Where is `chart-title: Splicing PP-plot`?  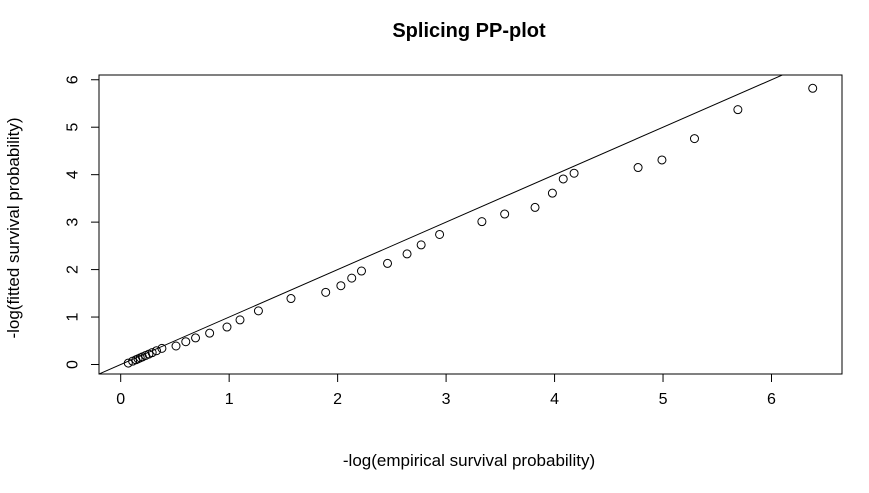
chart-title: Splicing PP-plot is located at coordinates (469, 31).